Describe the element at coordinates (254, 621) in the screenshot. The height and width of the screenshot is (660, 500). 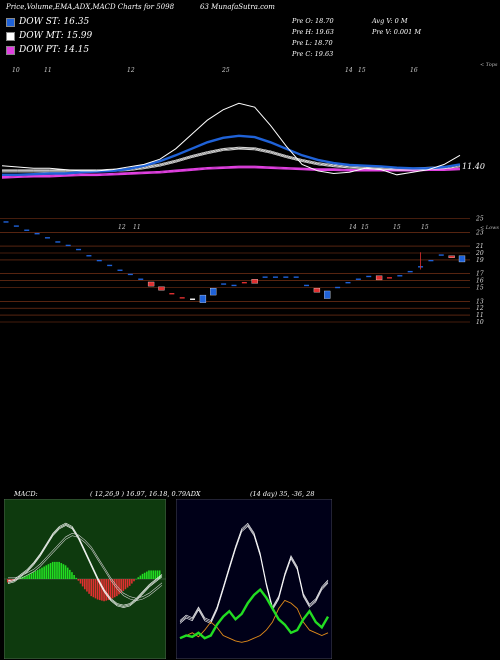
I see `minus-di-line` at that location.